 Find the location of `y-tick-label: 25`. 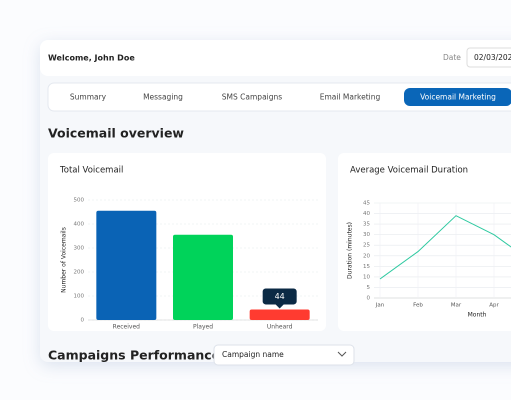

y-tick-label: 25 is located at coordinates (366, 246).